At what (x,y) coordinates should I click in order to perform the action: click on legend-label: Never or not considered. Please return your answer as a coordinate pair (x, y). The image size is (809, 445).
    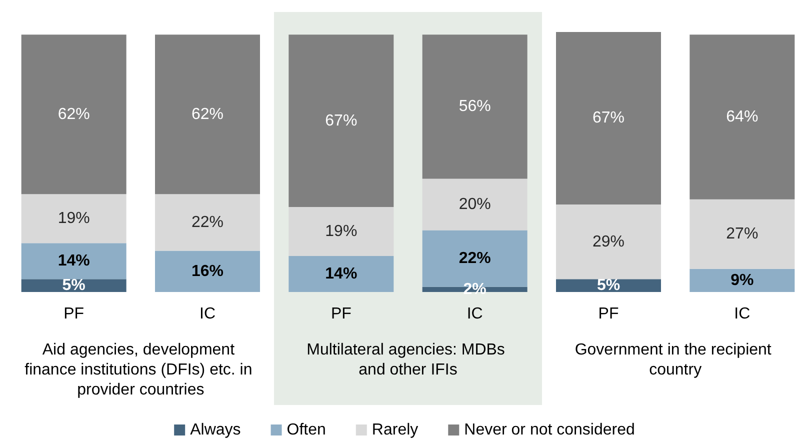
    Looking at the image, I should click on (549, 430).